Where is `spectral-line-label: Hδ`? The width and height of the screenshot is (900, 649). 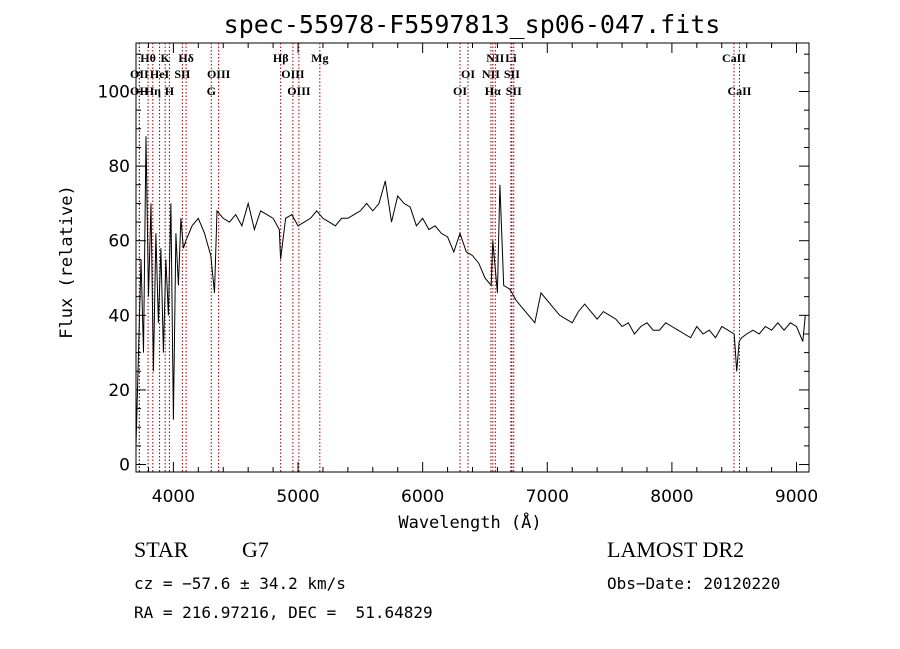
spectral-line-label: Hδ is located at coordinates (186, 58).